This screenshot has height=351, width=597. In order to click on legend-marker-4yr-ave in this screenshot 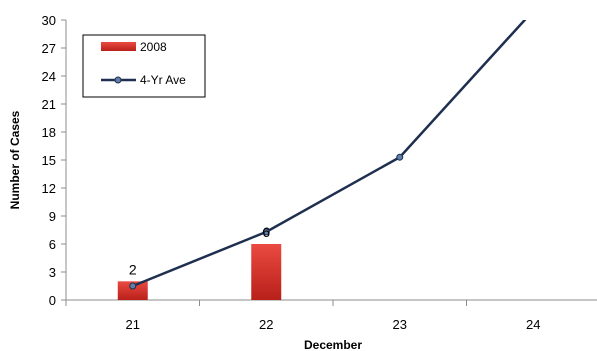, I will do `click(118, 80)`.